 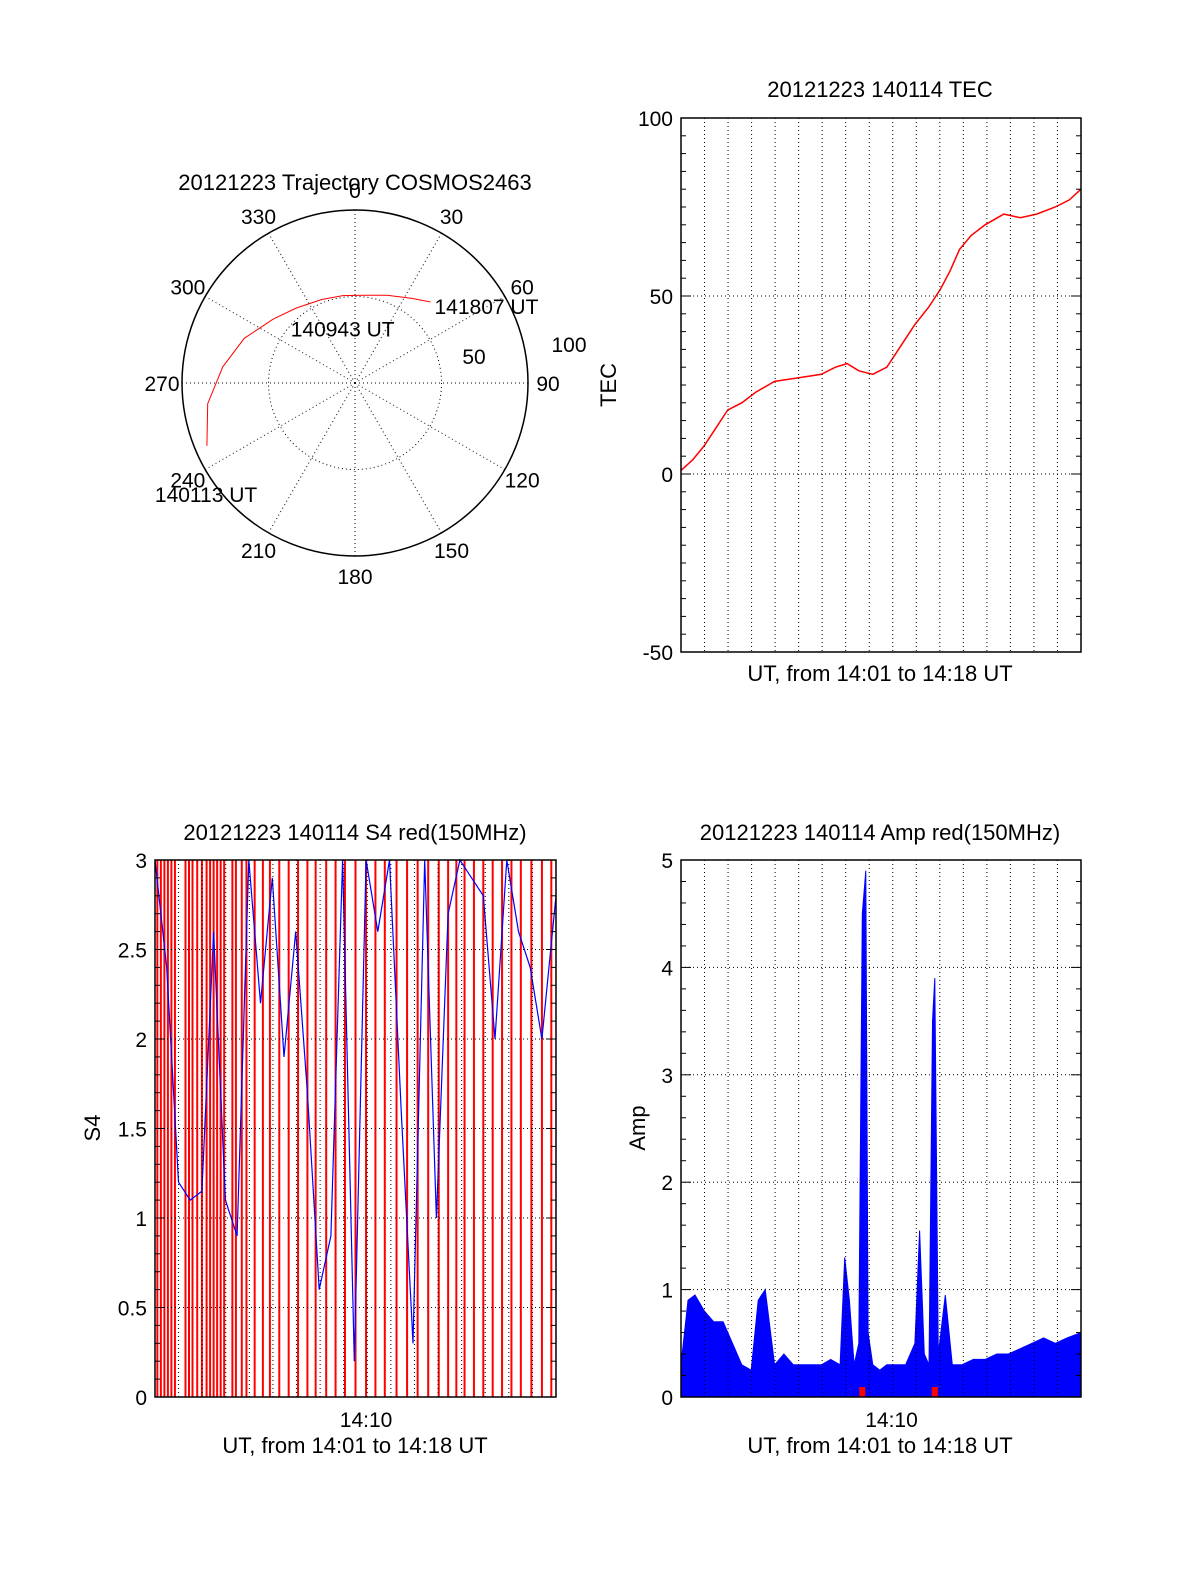 I want to click on trajectory-annotations: 141807 UT 140943 UT 140113 UT, so click(x=347, y=401).